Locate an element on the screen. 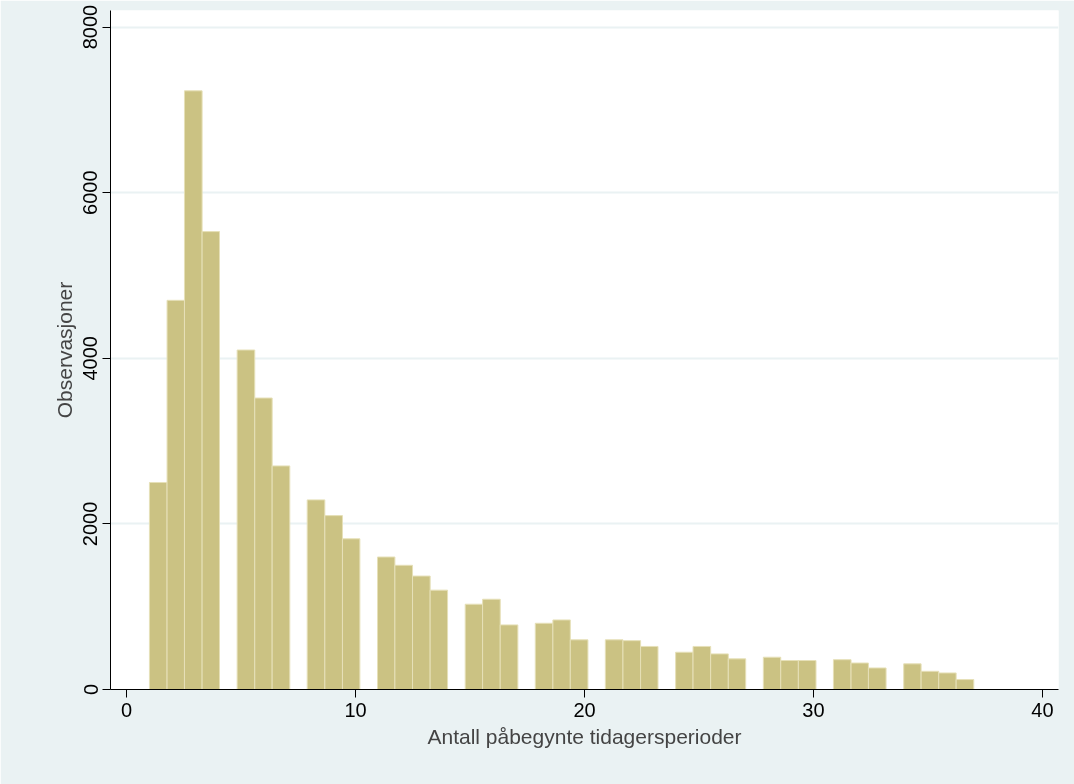 This screenshot has height=784, width=1074. x-tick-label: 40 is located at coordinates (1042, 709).